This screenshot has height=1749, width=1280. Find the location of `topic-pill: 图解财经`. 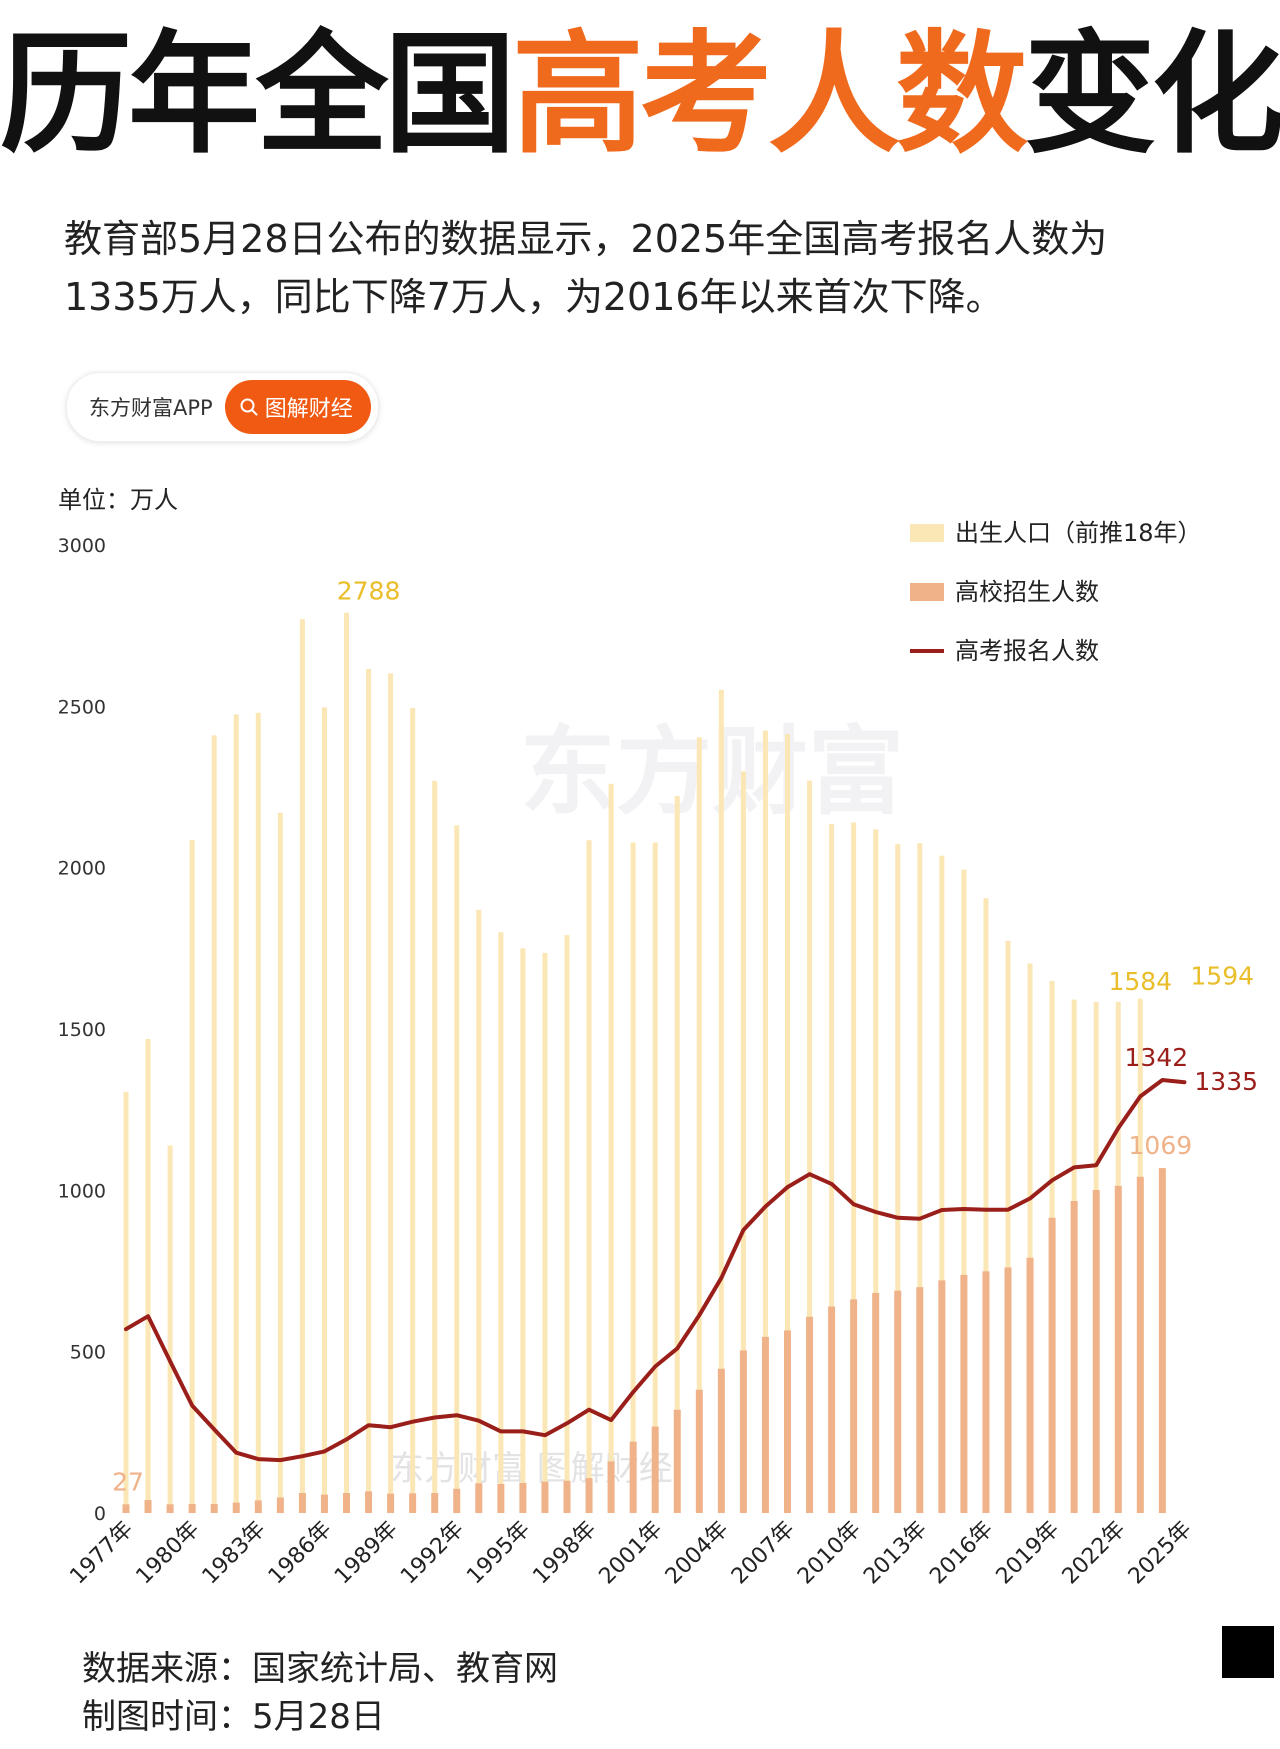

topic-pill: 图解财经 is located at coordinates (297, 407).